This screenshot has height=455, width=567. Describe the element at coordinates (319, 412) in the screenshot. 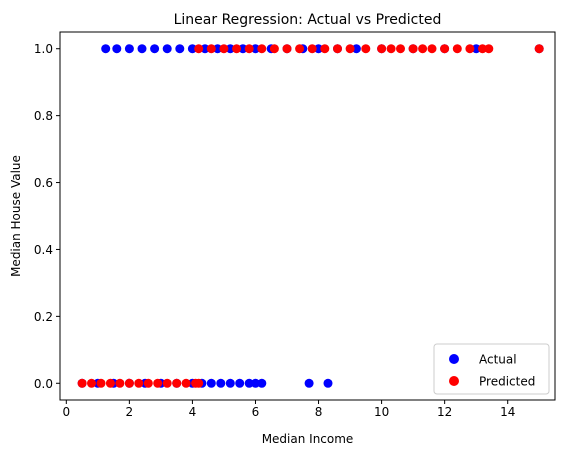

I see `x-tick-label: 8` at that location.